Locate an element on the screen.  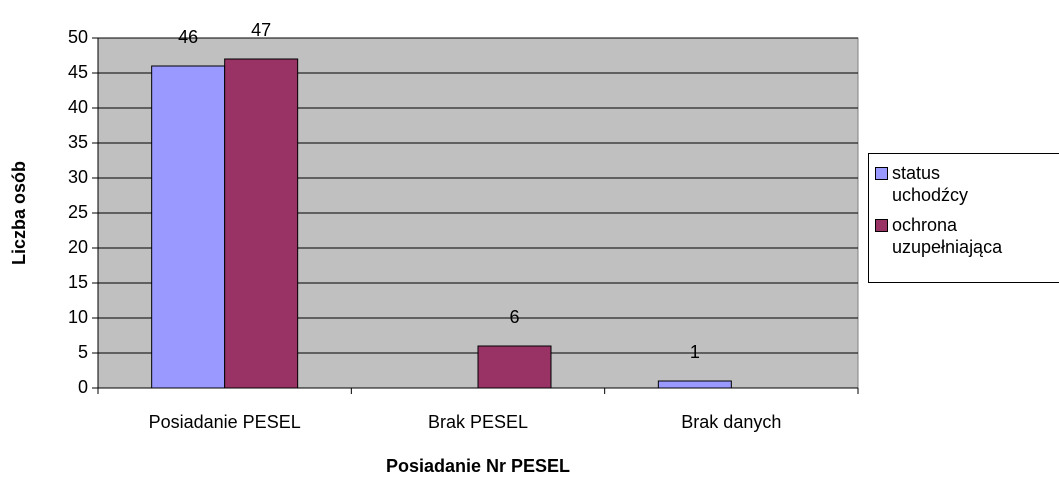
y-tick-label: 20 is located at coordinates (78, 247).